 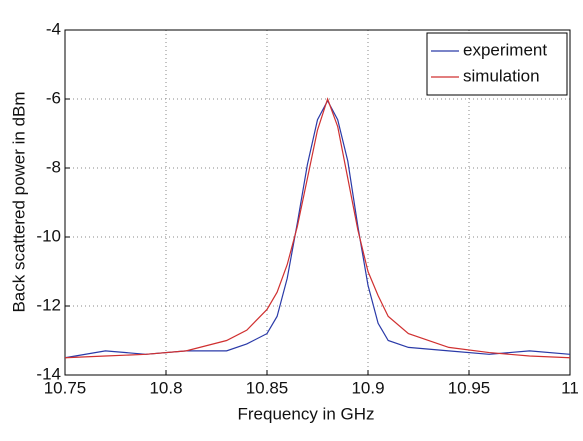 What do you see at coordinates (367, 387) in the screenshot?
I see `x-tick-label: 10.9` at bounding box center [367, 387].